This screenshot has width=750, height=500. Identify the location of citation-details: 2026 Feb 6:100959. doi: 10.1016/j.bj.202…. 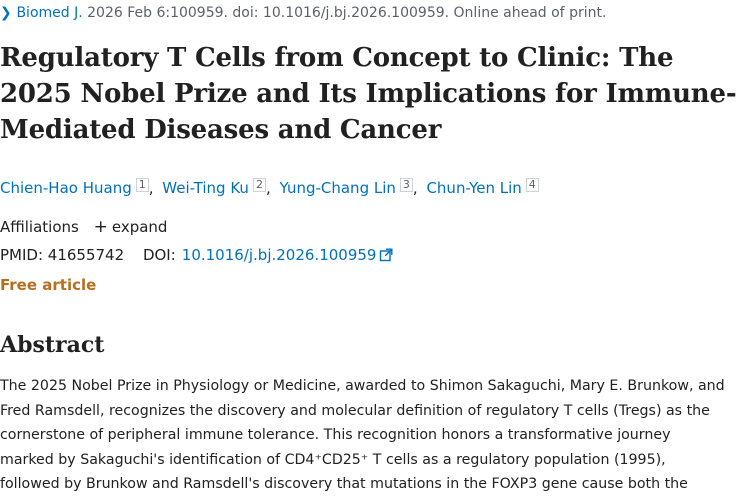
(344, 13).